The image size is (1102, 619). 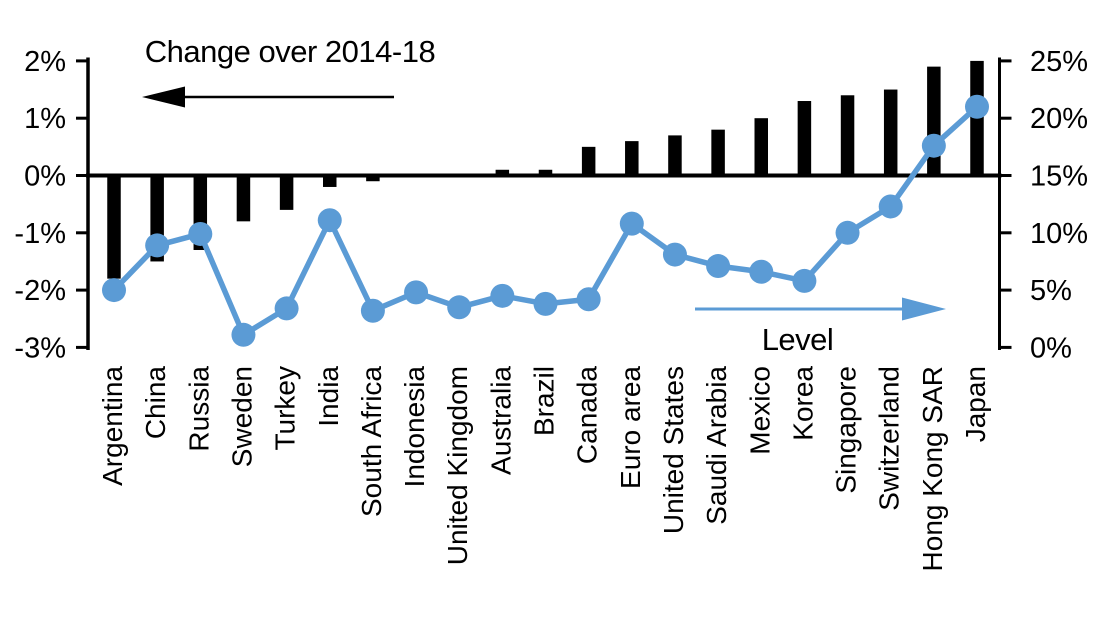 What do you see at coordinates (285, 408) in the screenshot?
I see `x-axis-label-turkey: Turkey` at bounding box center [285, 408].